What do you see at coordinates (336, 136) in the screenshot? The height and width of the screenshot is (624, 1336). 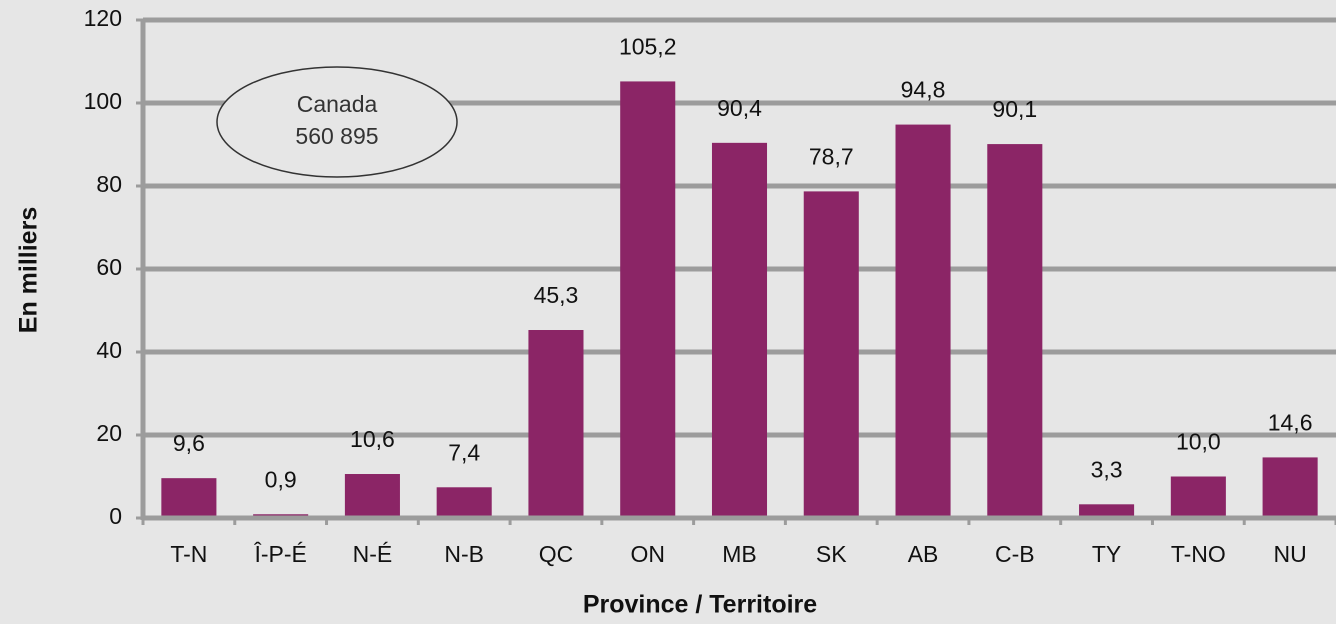 I see `annotation-text: 560 895` at bounding box center [336, 136].